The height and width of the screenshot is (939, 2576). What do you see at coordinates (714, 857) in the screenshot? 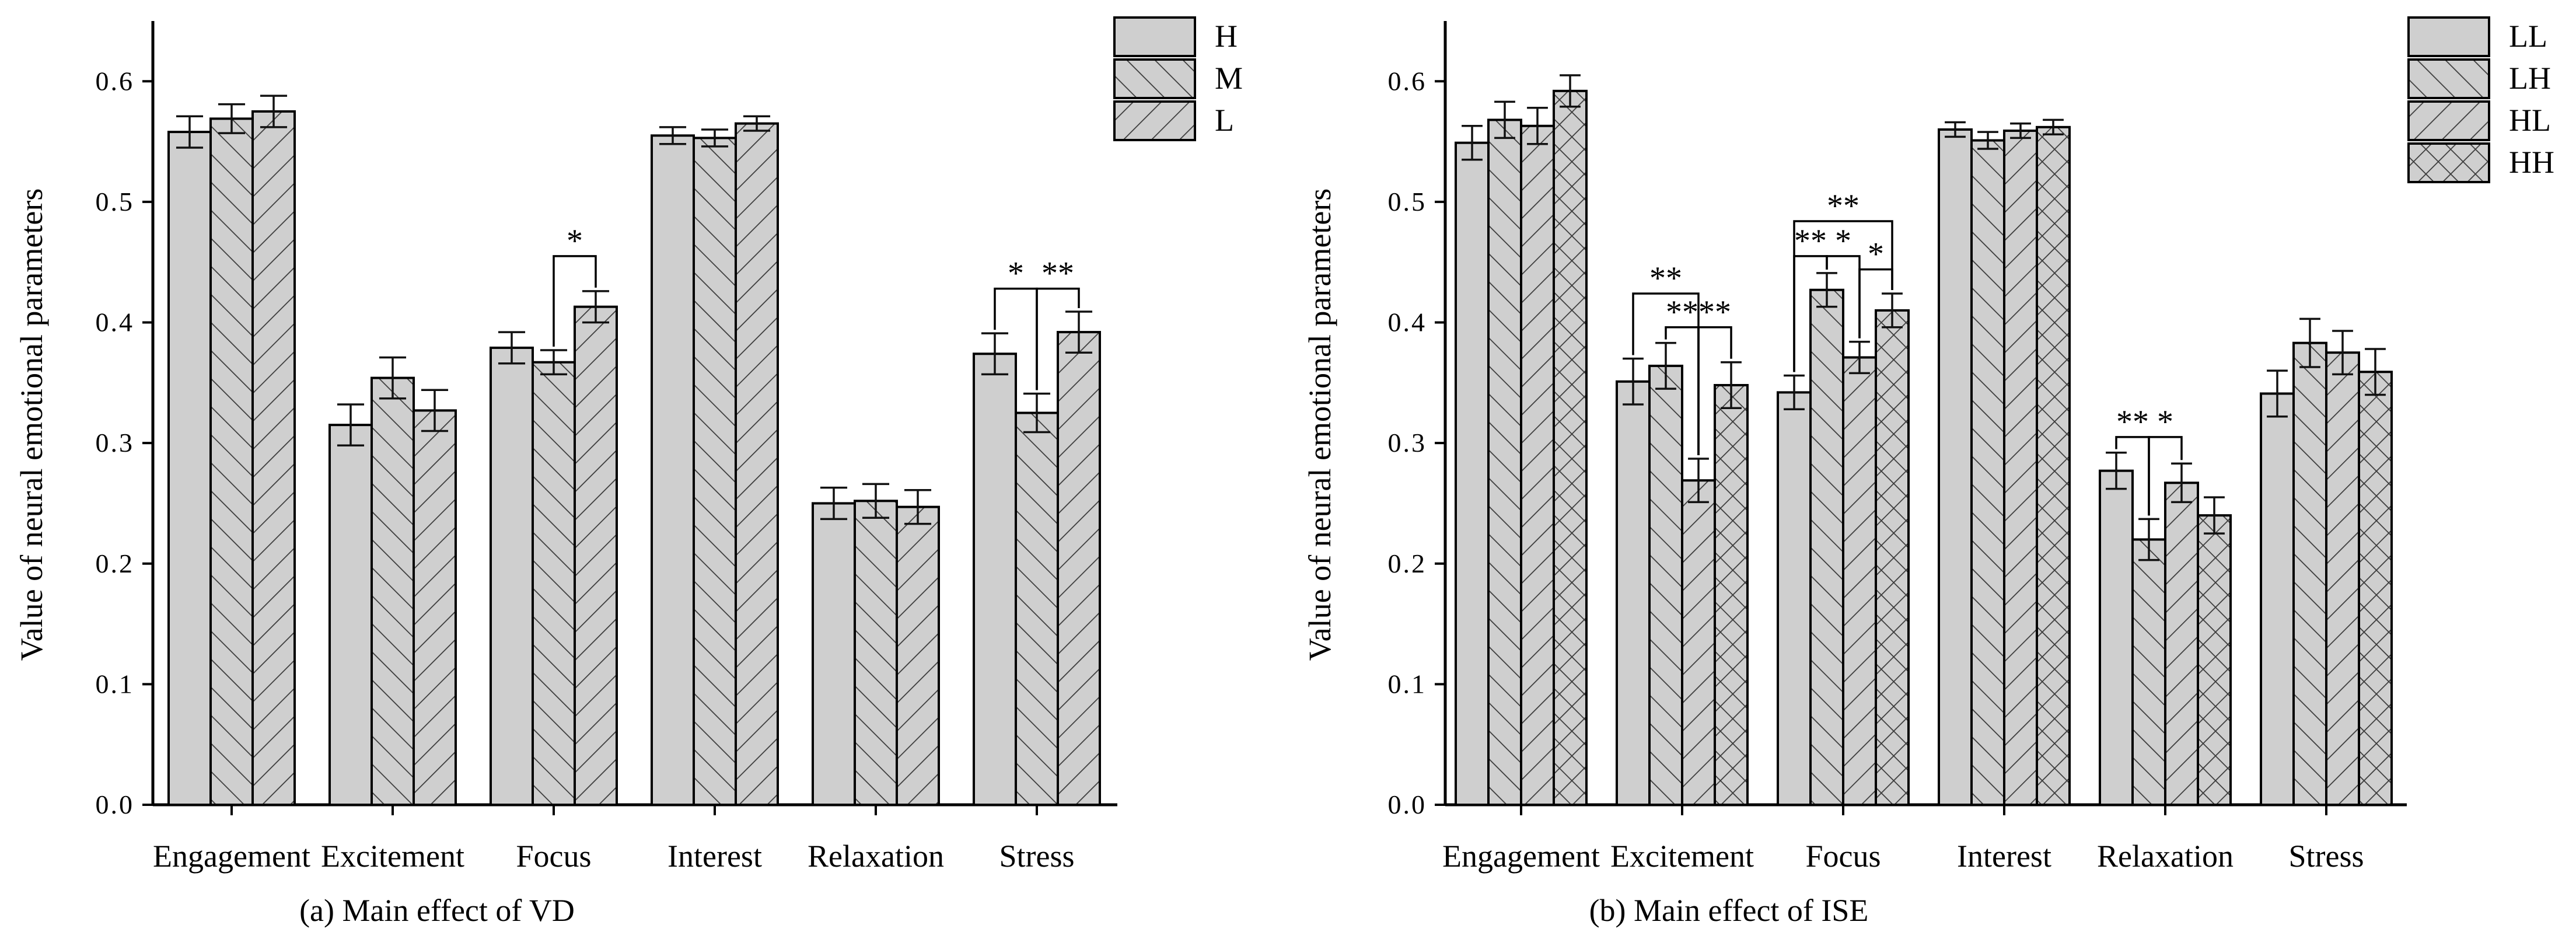
I see `category-label: Interest` at bounding box center [714, 857].